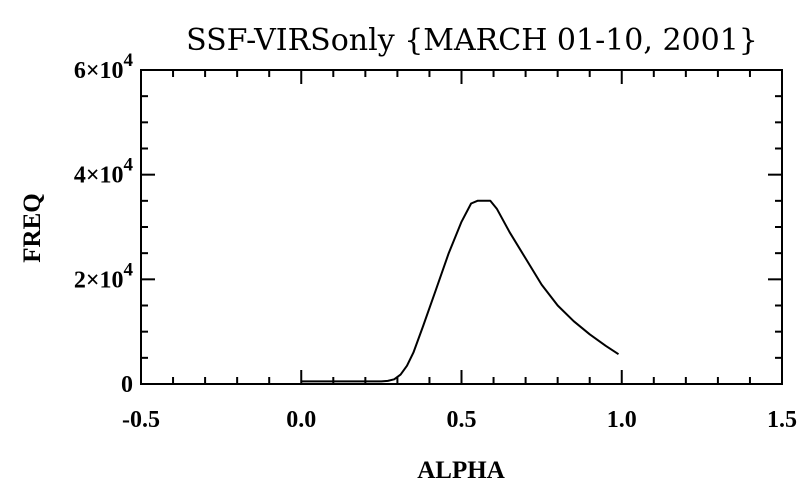 This screenshot has height=484, width=806. I want to click on y-axis-label: FREQ, so click(32, 227).